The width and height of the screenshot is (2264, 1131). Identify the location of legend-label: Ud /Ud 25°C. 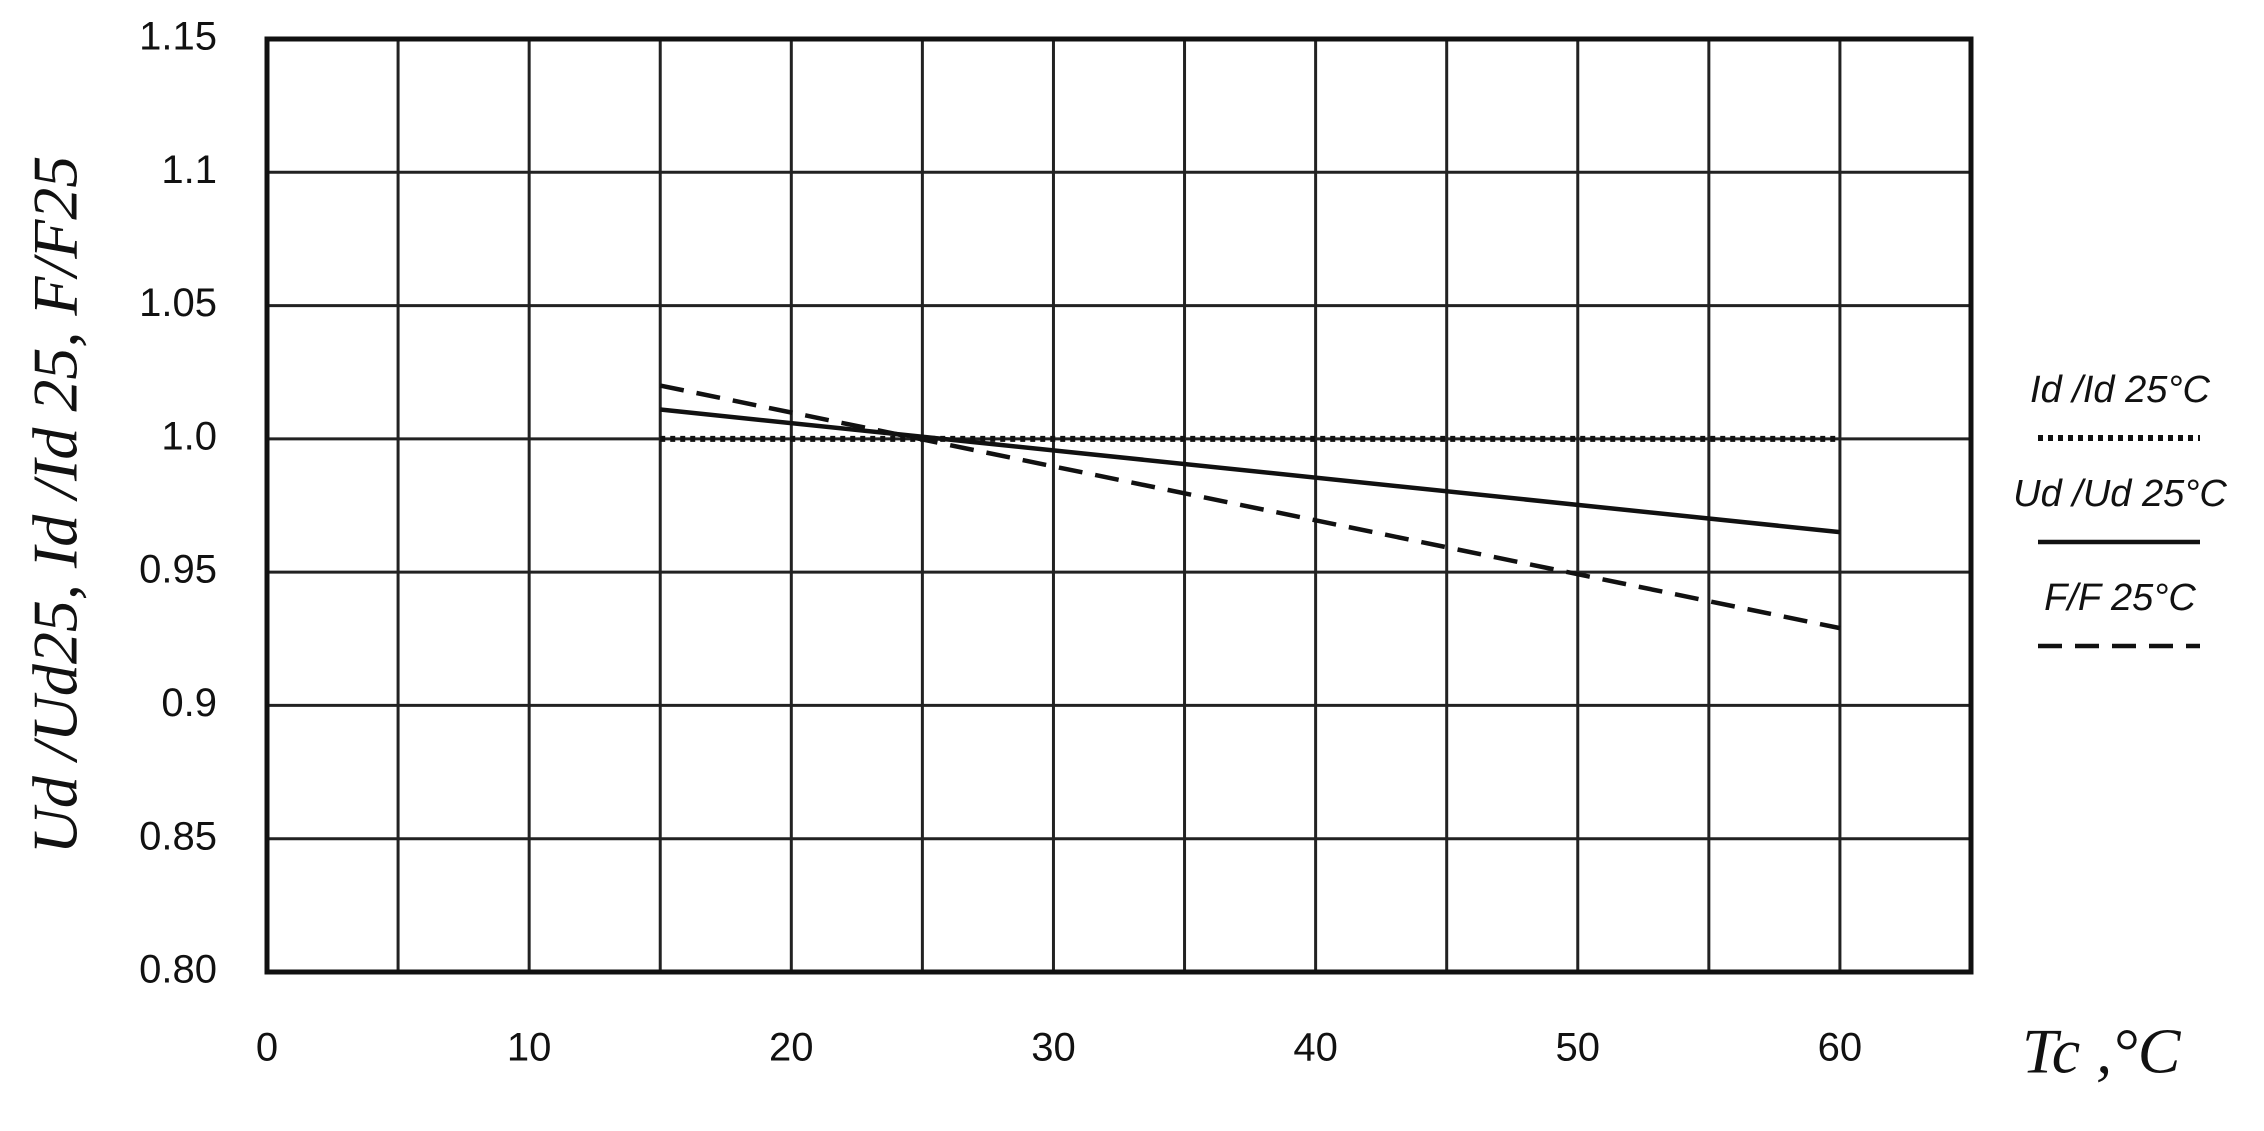
(2120, 494).